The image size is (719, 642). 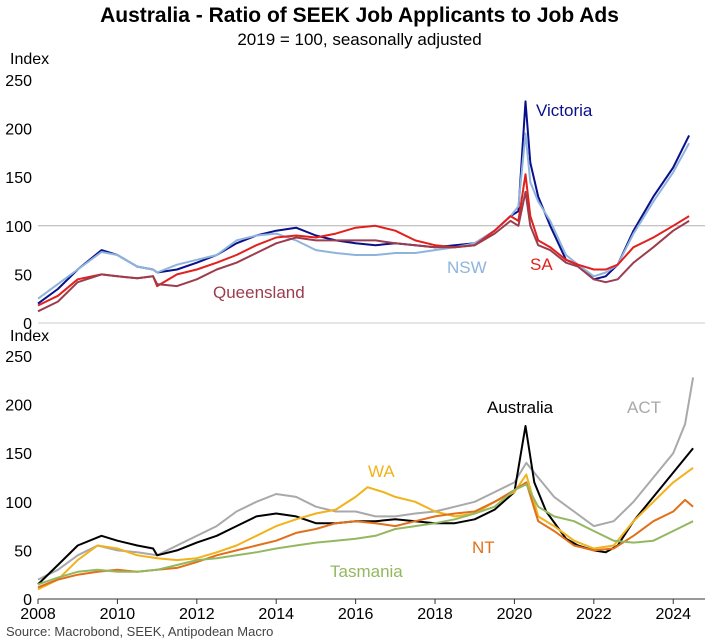 What do you see at coordinates (381, 471) in the screenshot?
I see `wa-label: WA` at bounding box center [381, 471].